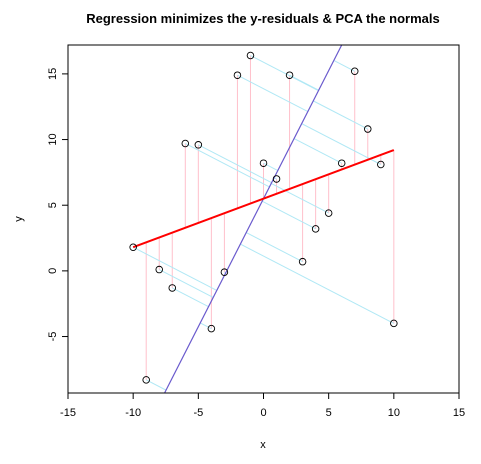 The image size is (481, 464). What do you see at coordinates (329, 413) in the screenshot?
I see `x-tick-label: 5` at bounding box center [329, 413].